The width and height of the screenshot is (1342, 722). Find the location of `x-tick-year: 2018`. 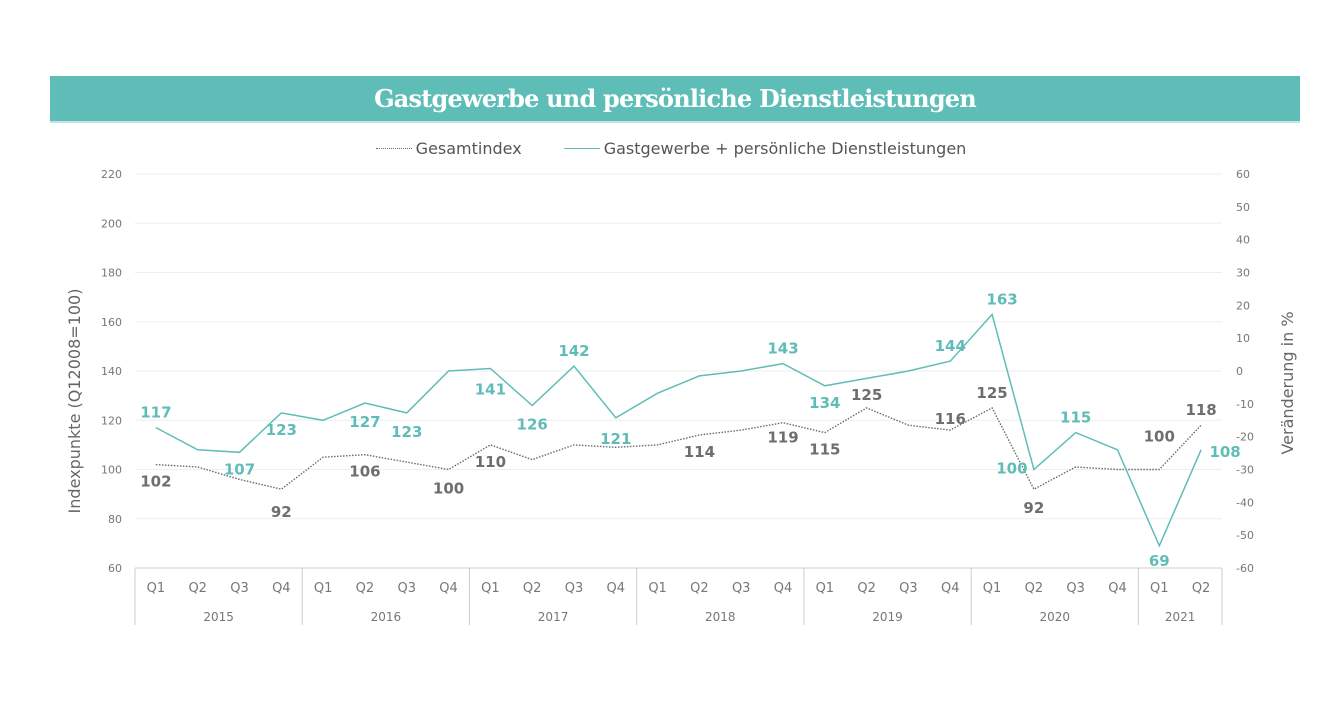

x-tick-year: 2018 is located at coordinates (720, 617).